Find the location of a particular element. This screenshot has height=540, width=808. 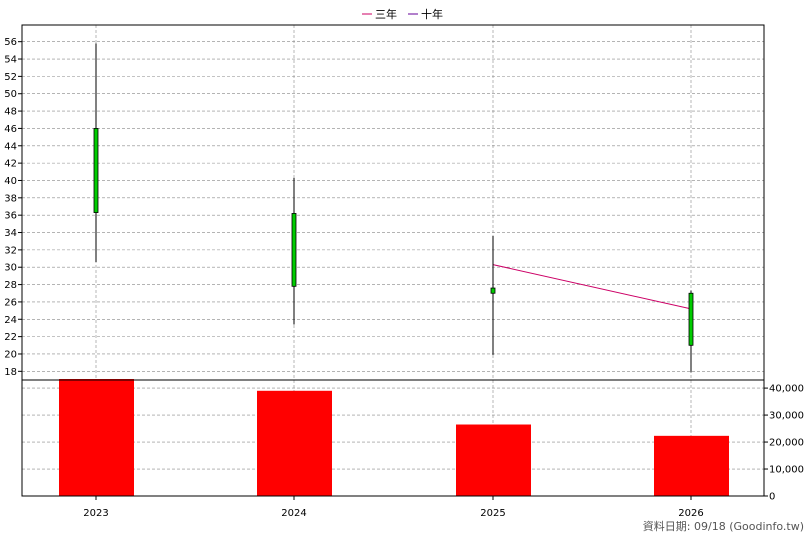

price-tick-label: 52 is located at coordinates (10, 77).